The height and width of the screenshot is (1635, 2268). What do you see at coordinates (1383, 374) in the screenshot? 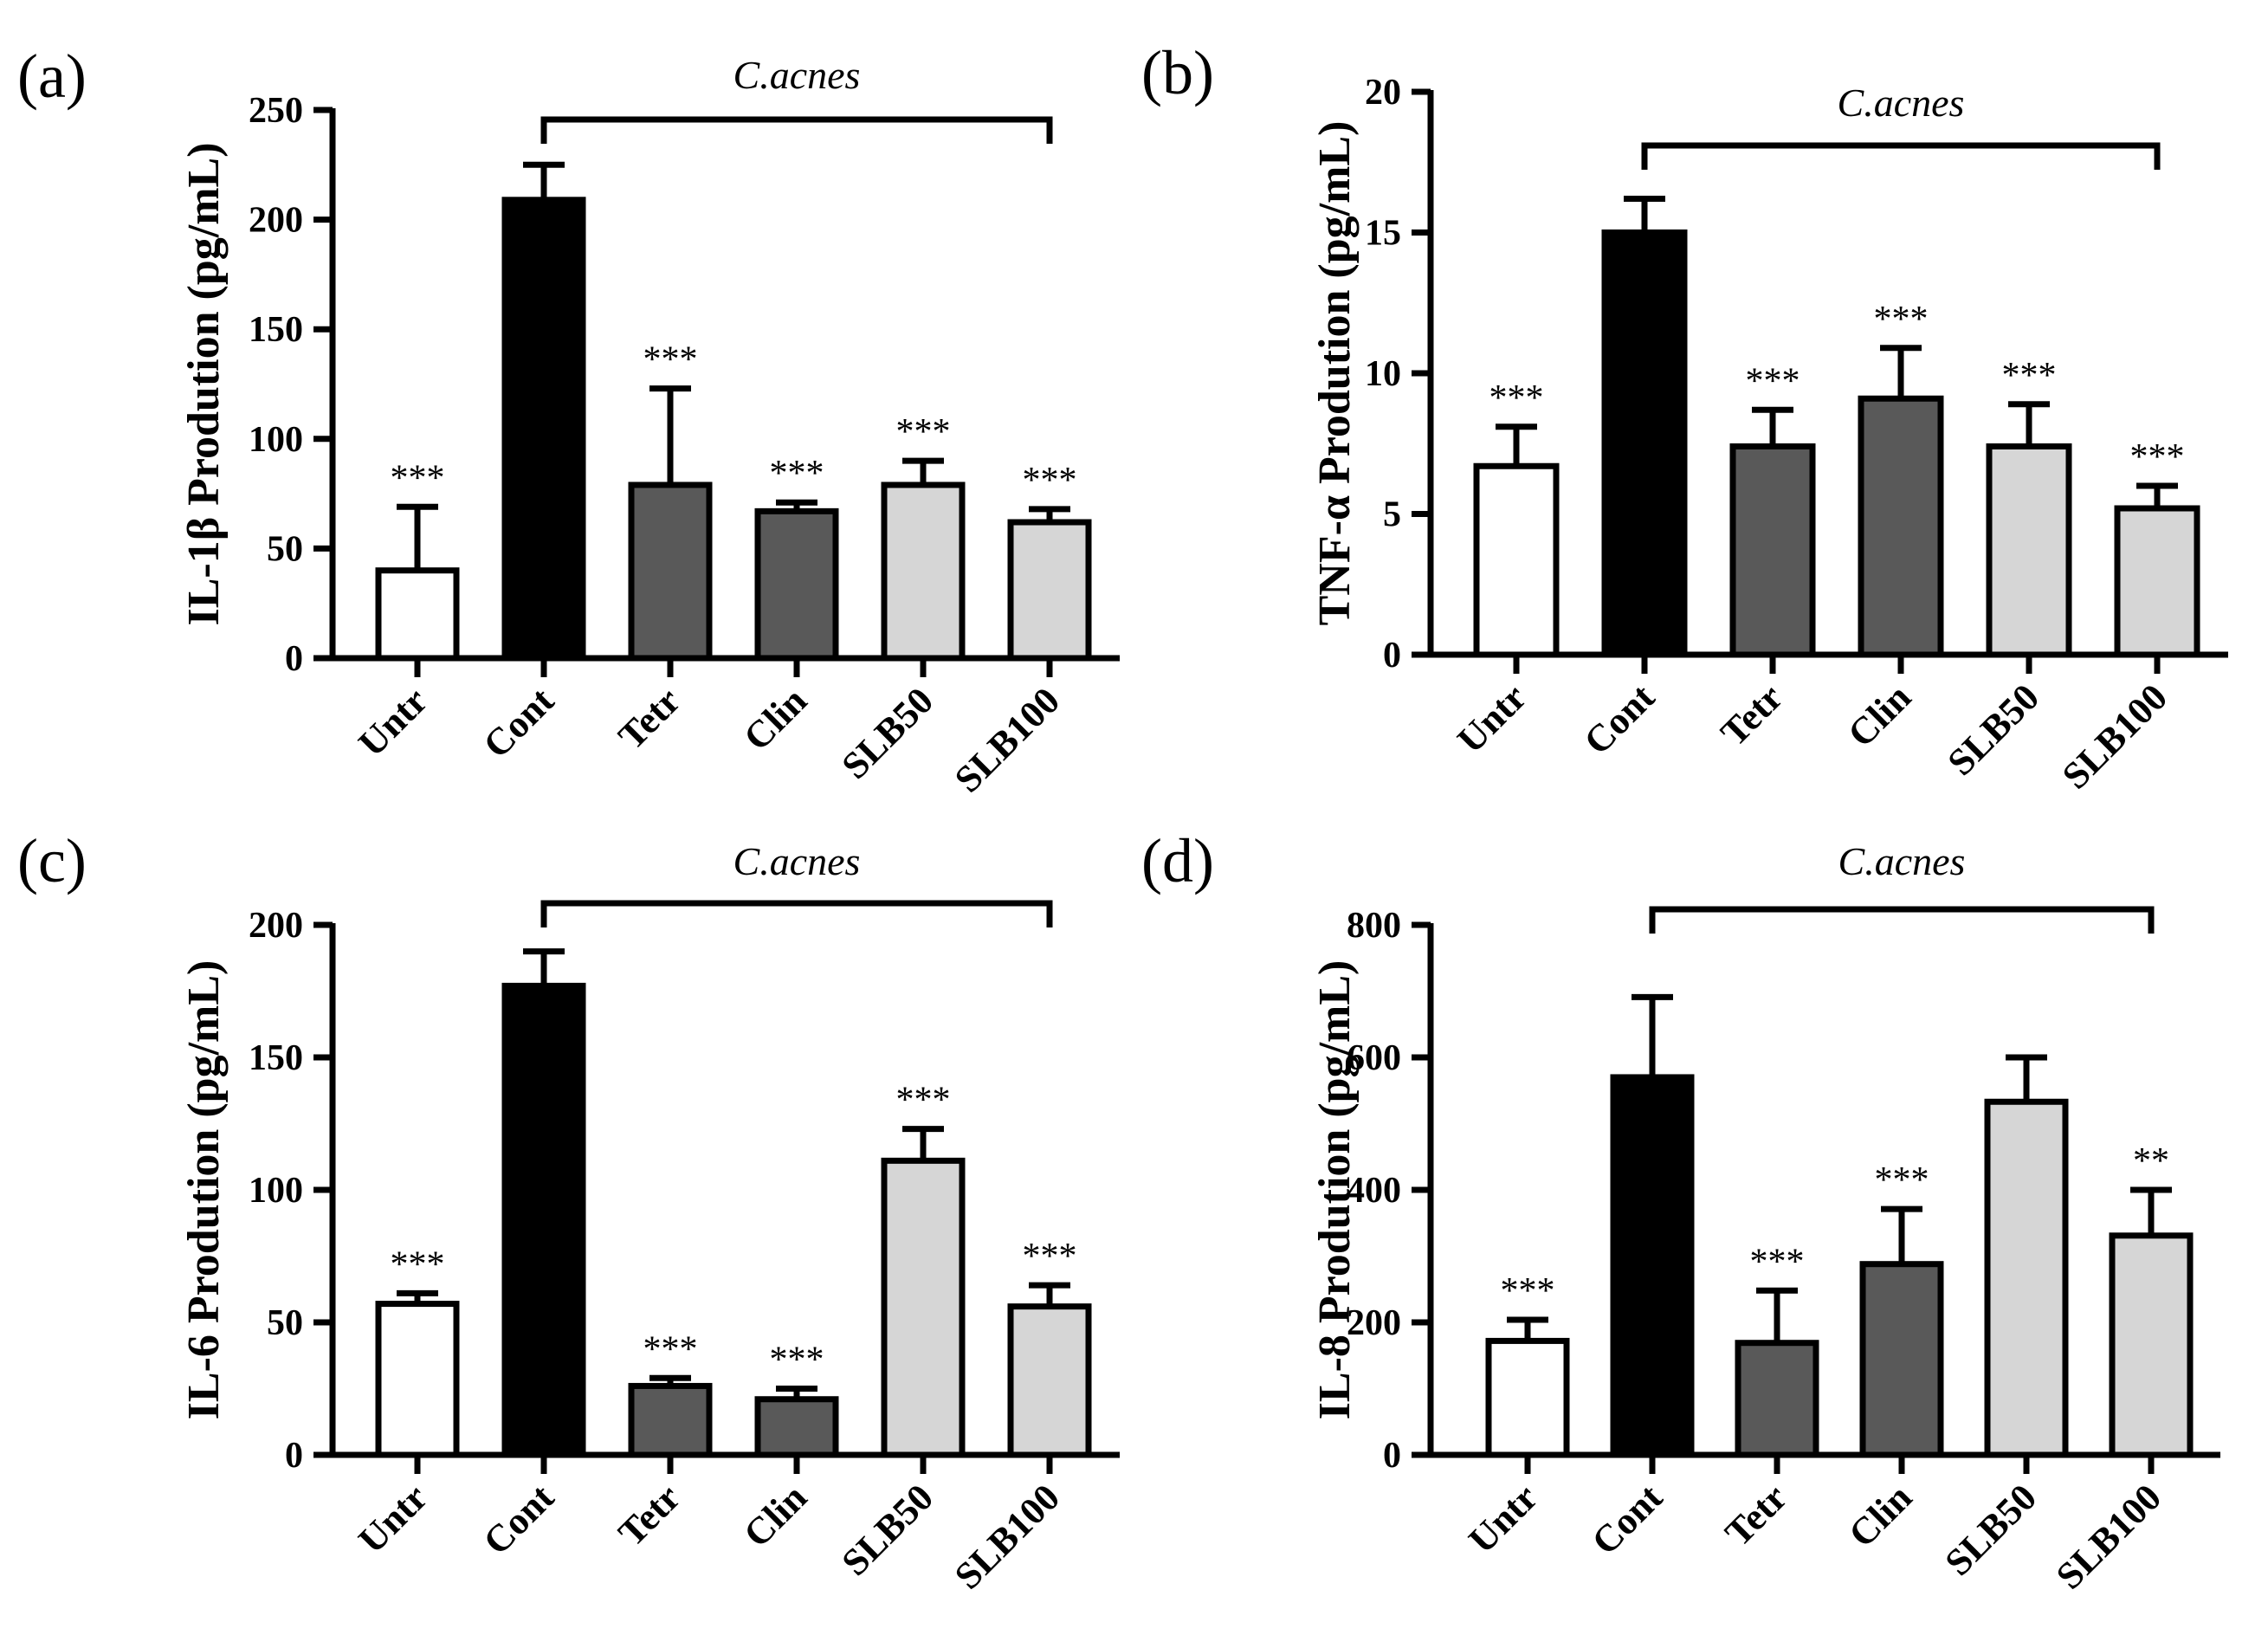
I see `y-tick-label: 10` at bounding box center [1383, 374].